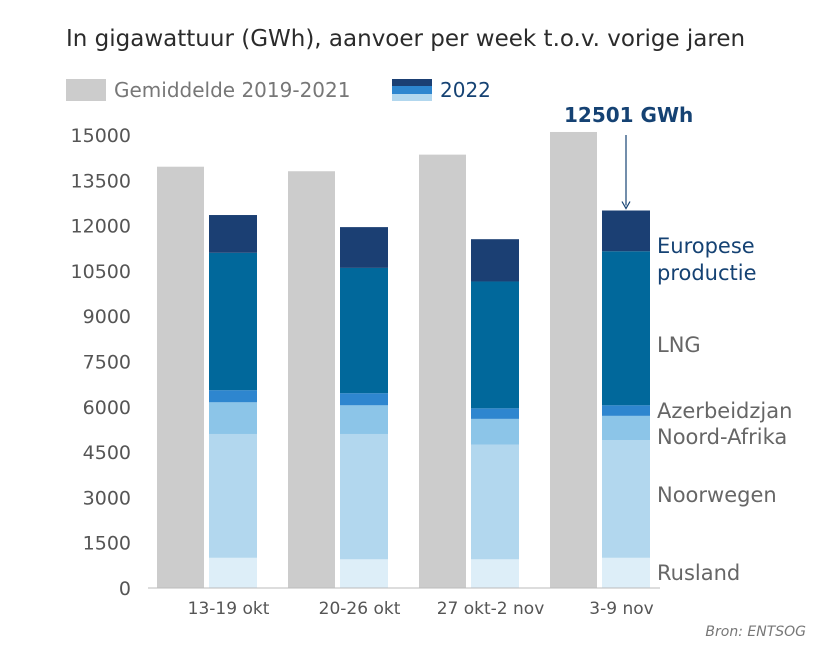 The width and height of the screenshot is (830, 659). I want to click on series-label-azerbeidzjan: Azerbeidzjan, so click(724, 411).